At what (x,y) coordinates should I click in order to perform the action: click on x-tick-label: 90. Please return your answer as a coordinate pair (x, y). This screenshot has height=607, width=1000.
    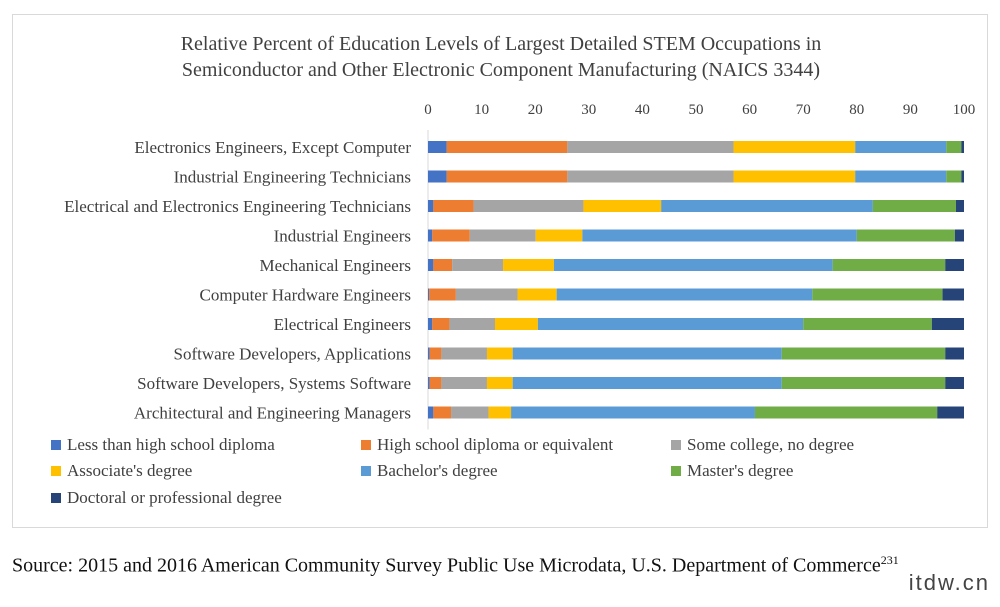
    Looking at the image, I should click on (910, 110).